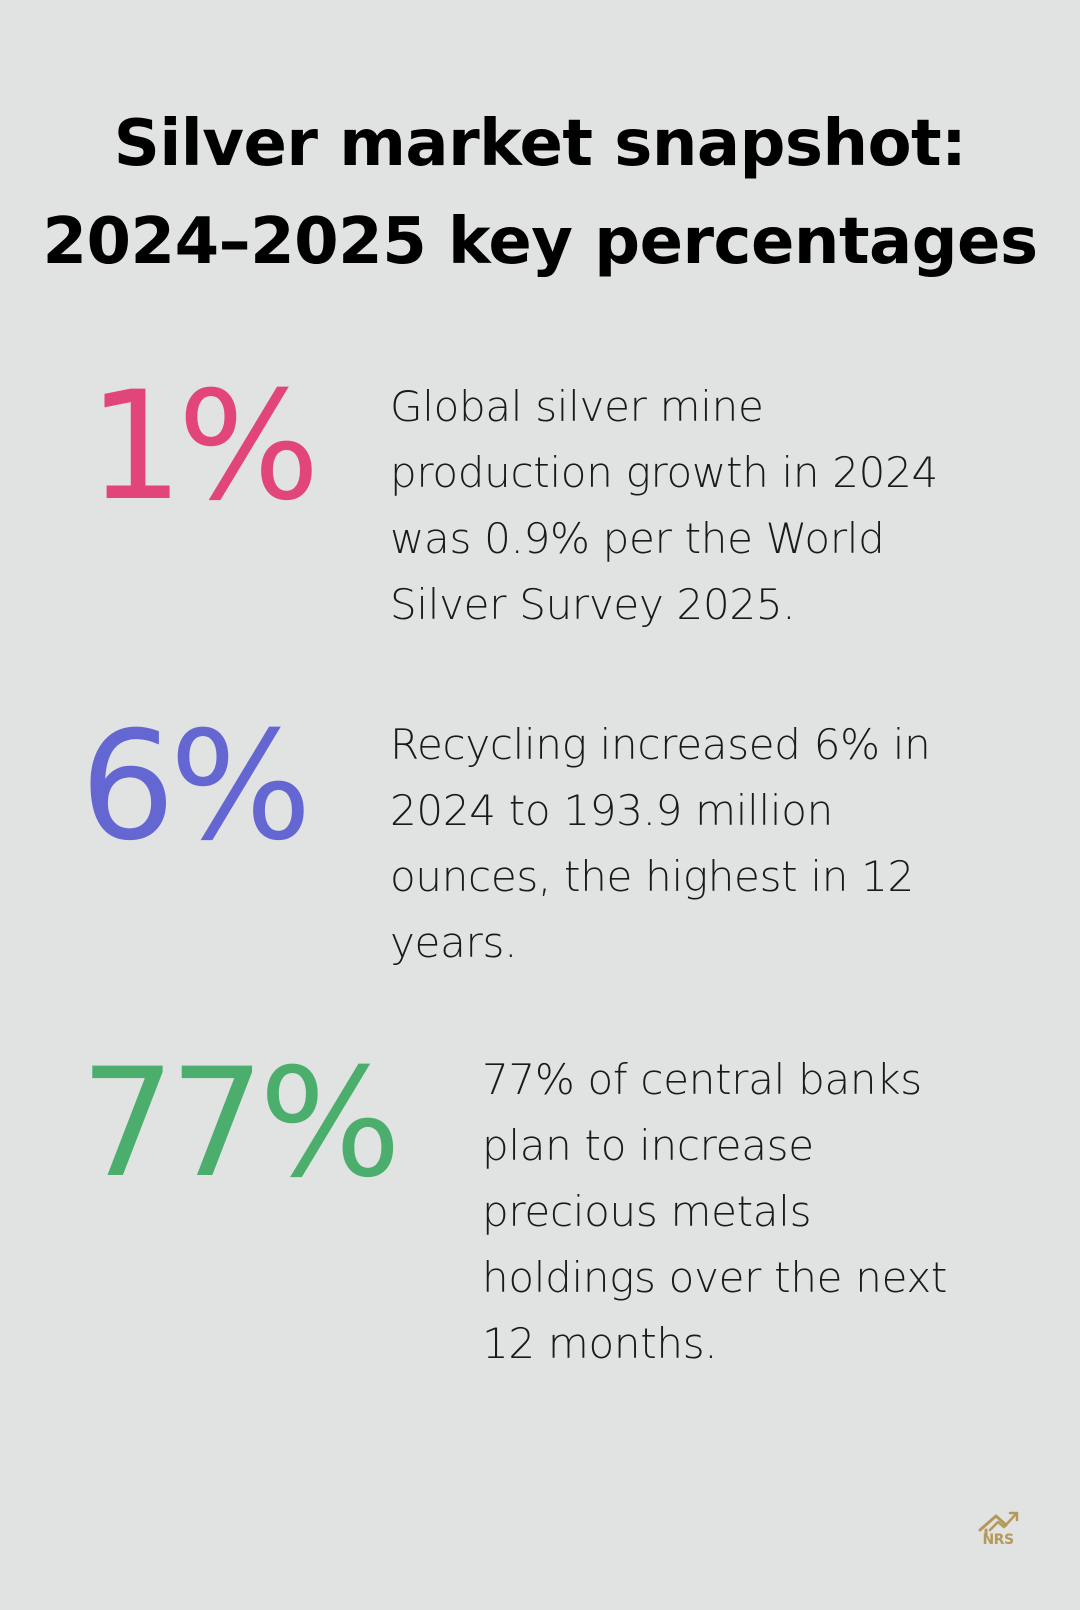 The height and width of the screenshot is (1610, 1080). I want to click on stat-value-2: 6%, so click(196, 787).